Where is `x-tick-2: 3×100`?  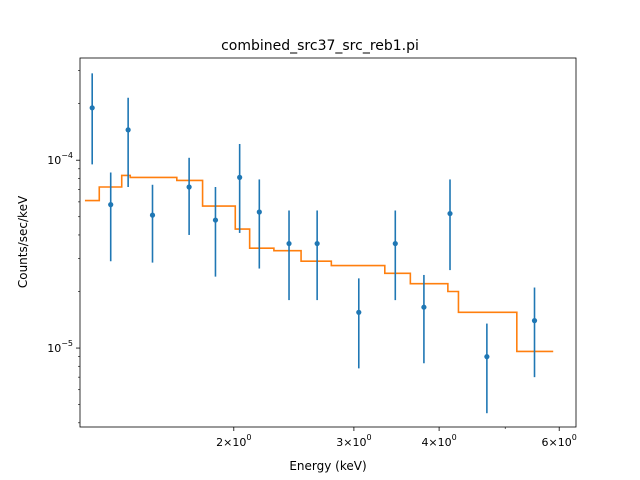 x-tick-2: 3×100 is located at coordinates (354, 438).